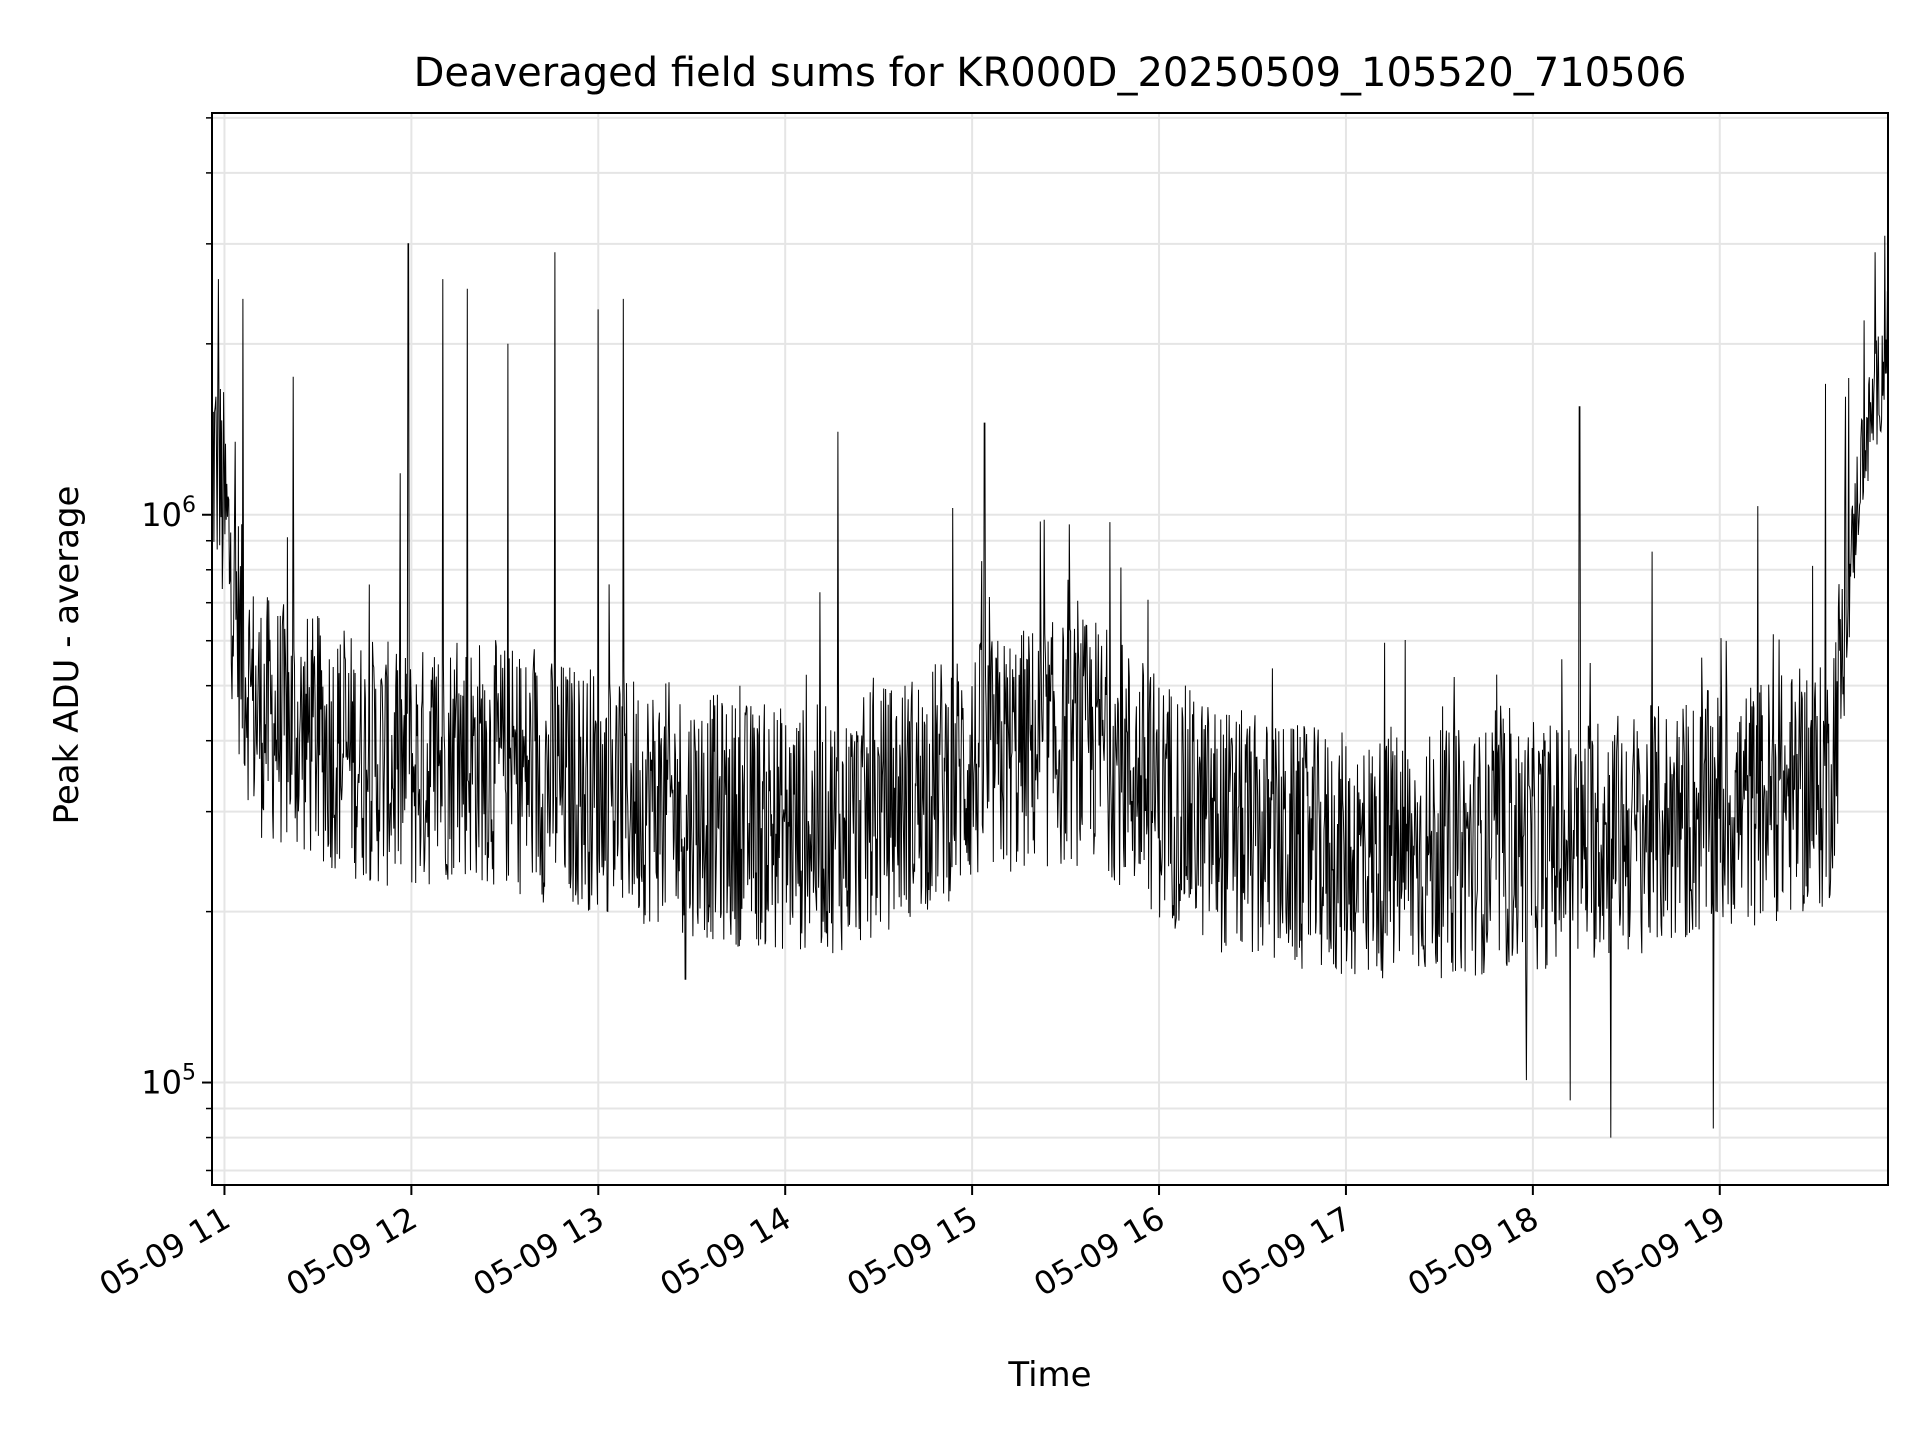 Image resolution: width=1920 pixels, height=1440 pixels. Describe the element at coordinates (67, 655) in the screenshot. I see `y-axis-label: Peak ADU - average` at that location.